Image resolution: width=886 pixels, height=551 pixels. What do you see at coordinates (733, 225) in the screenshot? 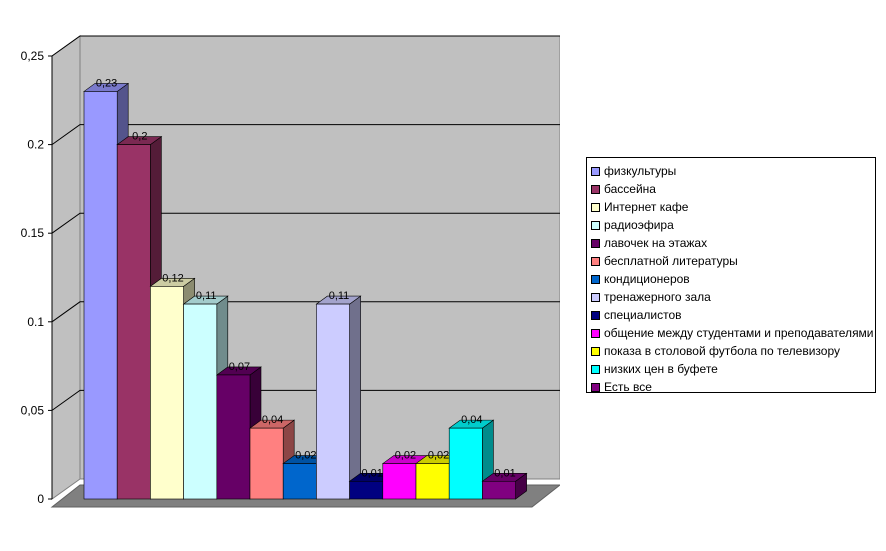
I see `legend-item: радиоэфира` at bounding box center [733, 225].